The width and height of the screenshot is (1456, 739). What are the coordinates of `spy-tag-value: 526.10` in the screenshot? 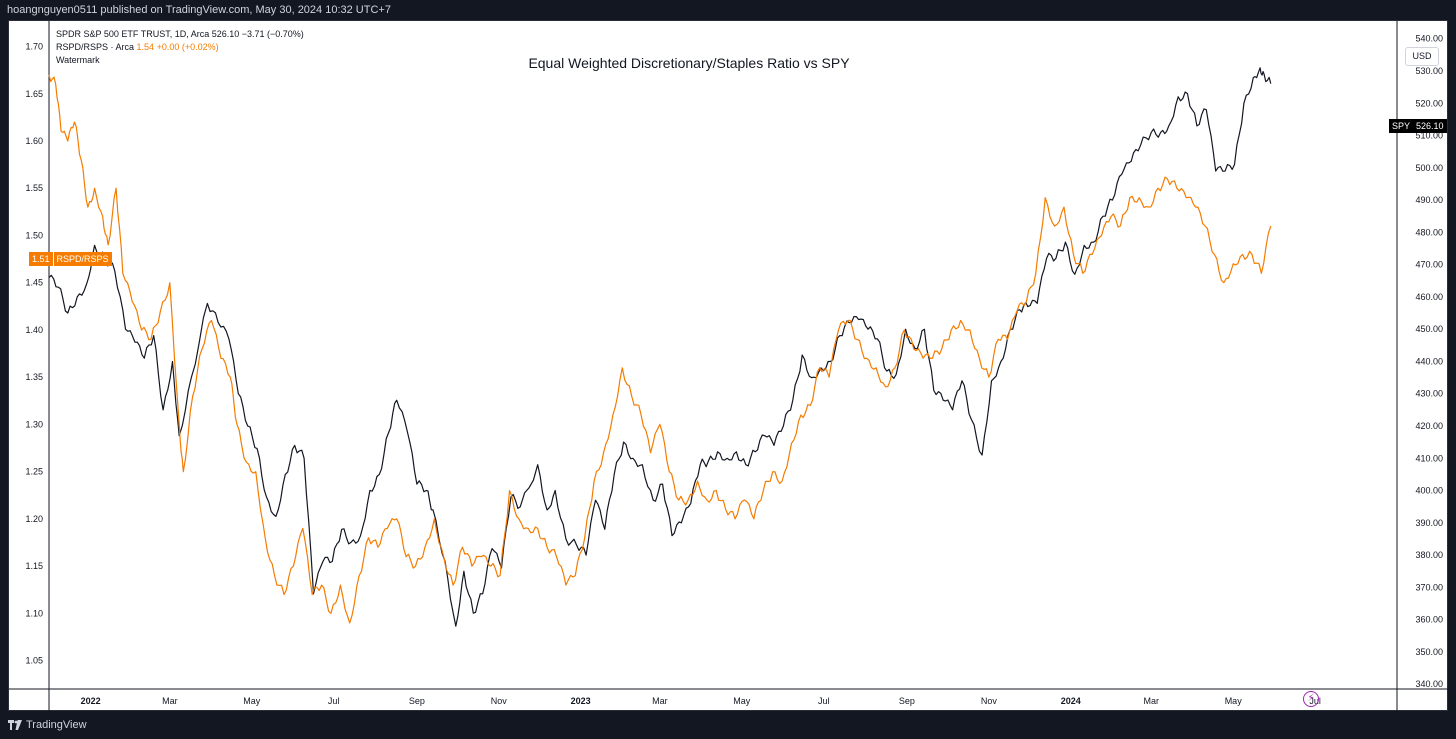 It's located at (1430, 126).